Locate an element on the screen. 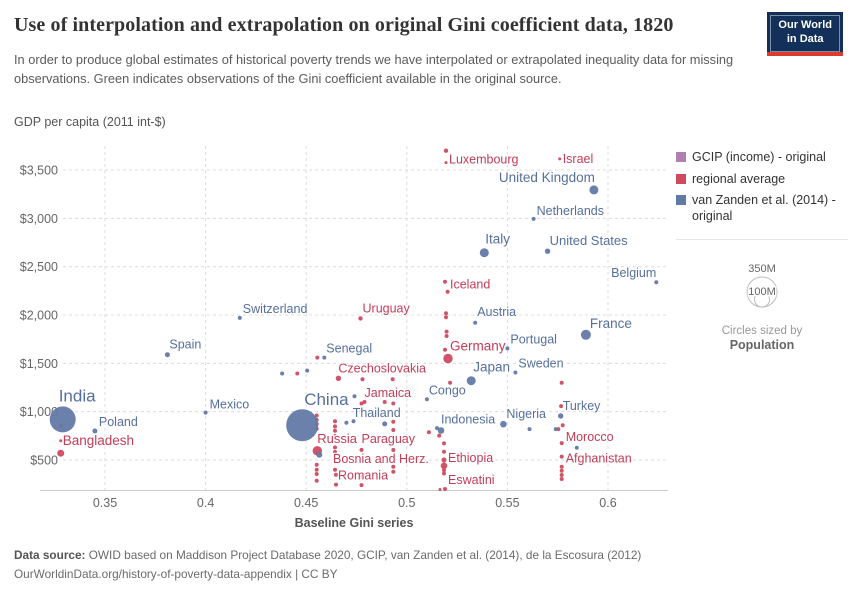 This screenshot has width=850, height=600. data-point-bosnia-and-herz is located at coordinates (335, 452).